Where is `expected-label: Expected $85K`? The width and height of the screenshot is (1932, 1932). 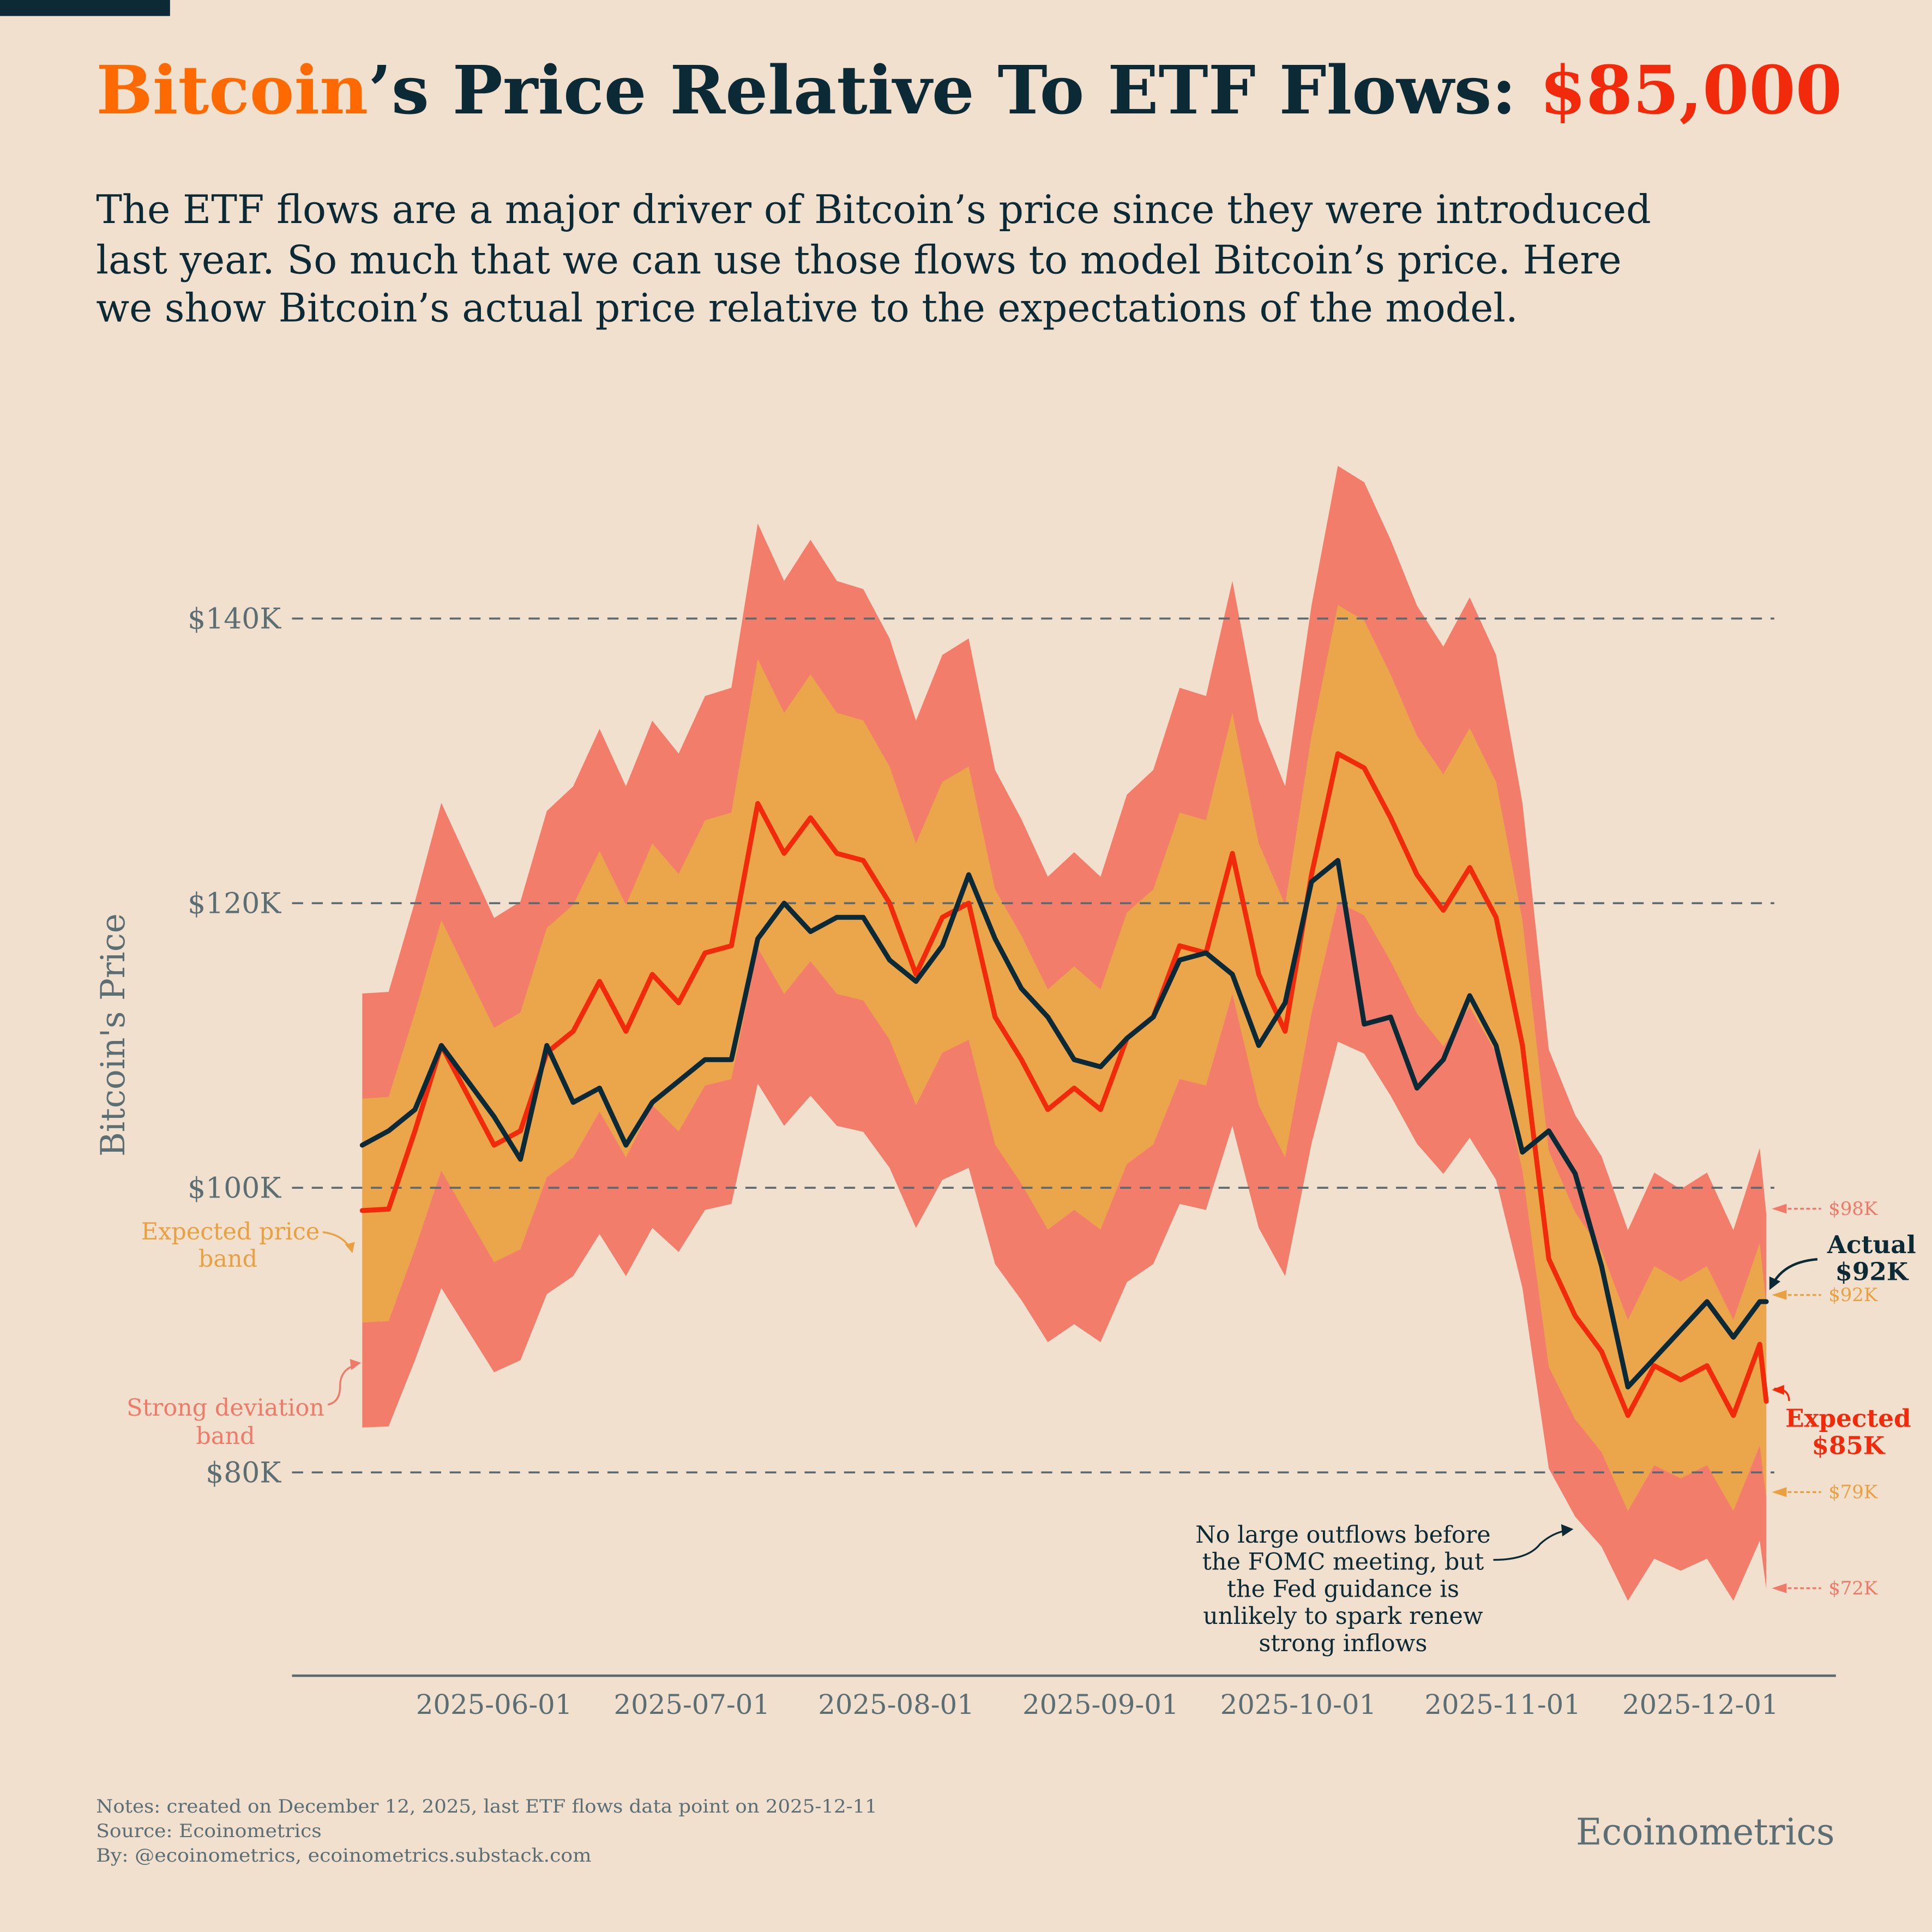
expected-label: Expected $85K is located at coordinates (1848, 1432).